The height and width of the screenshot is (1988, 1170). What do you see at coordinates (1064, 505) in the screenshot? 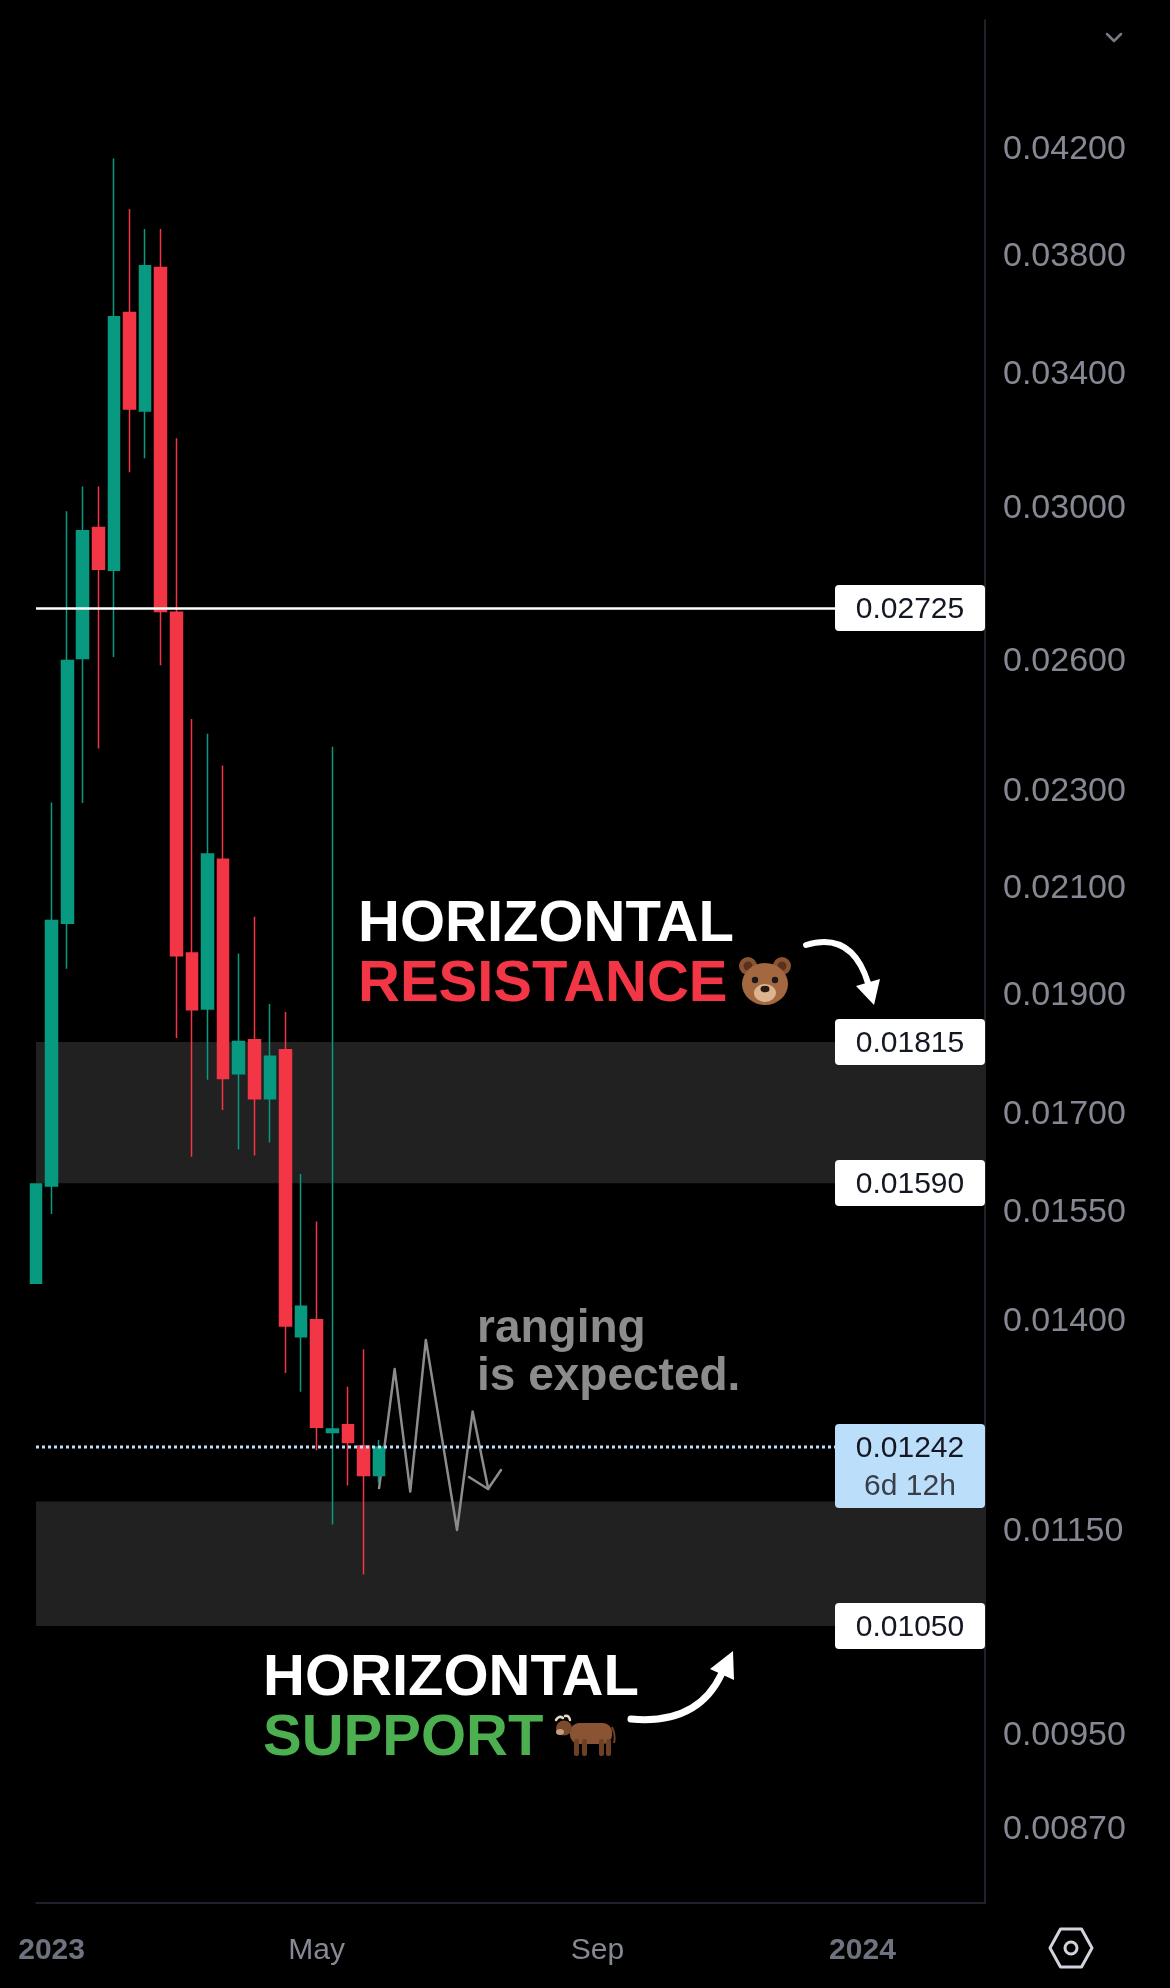
I see `y-tick-label: 0.03000` at bounding box center [1064, 505].